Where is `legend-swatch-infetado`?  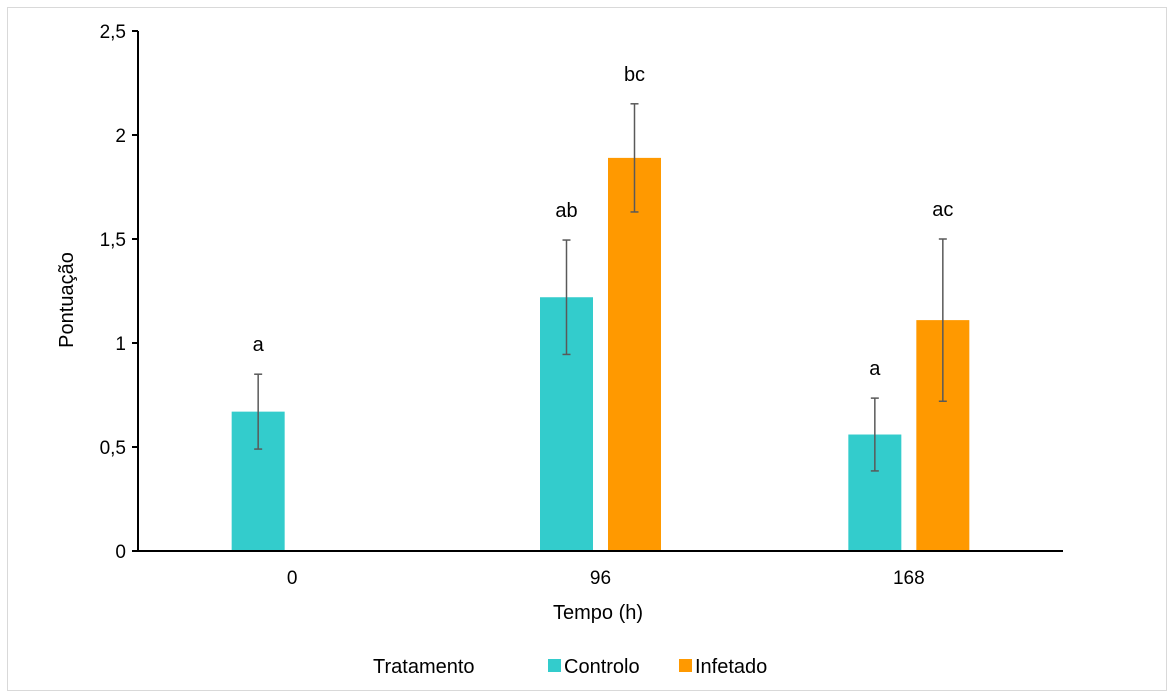
legend-swatch-infetado is located at coordinates (685, 665).